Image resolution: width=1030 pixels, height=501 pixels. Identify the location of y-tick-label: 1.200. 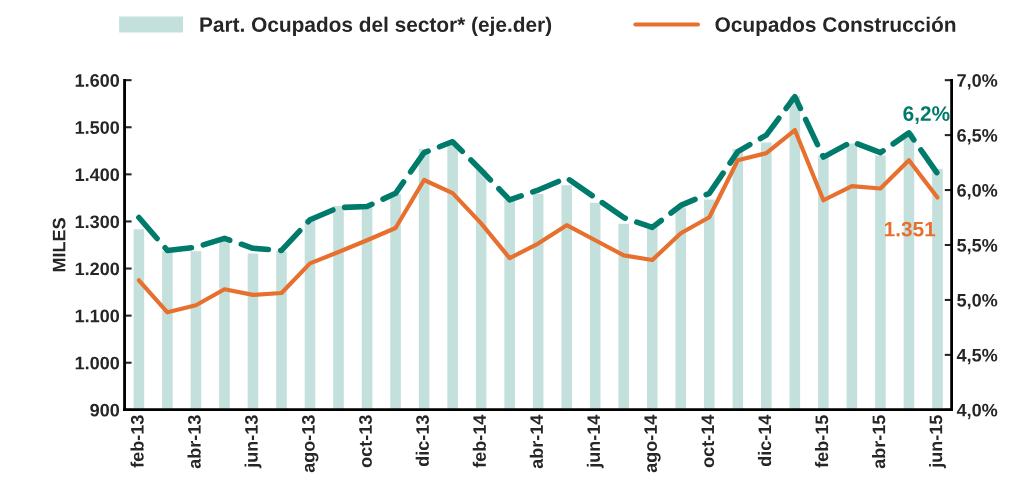
(97, 269).